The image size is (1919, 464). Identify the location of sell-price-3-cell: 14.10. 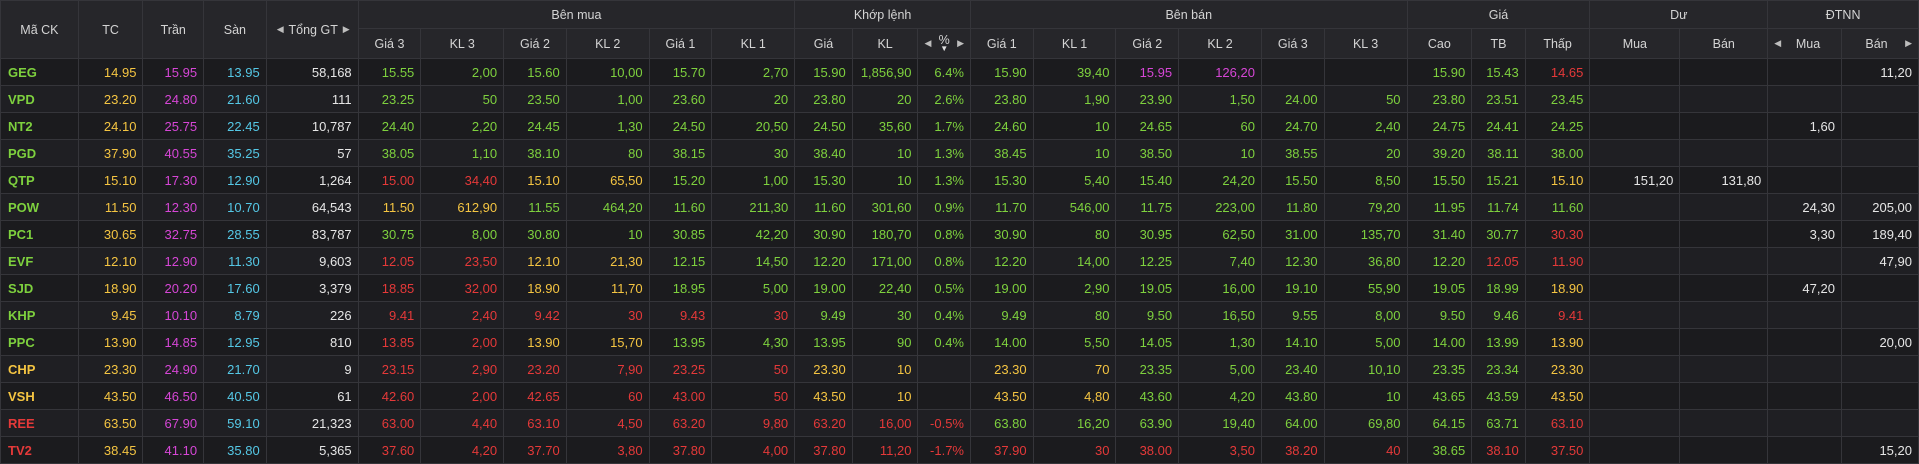
(1292, 342).